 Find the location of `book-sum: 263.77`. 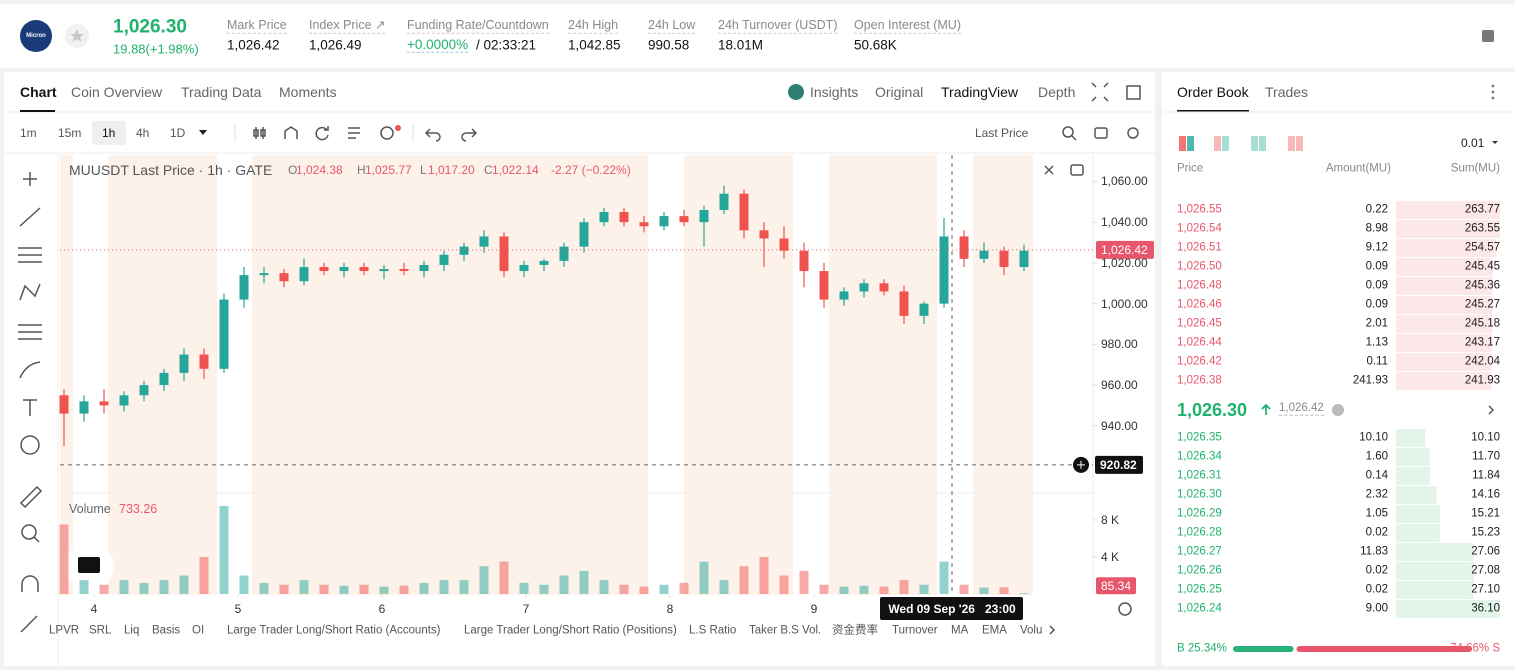

book-sum: 263.77 is located at coordinates (1482, 209).